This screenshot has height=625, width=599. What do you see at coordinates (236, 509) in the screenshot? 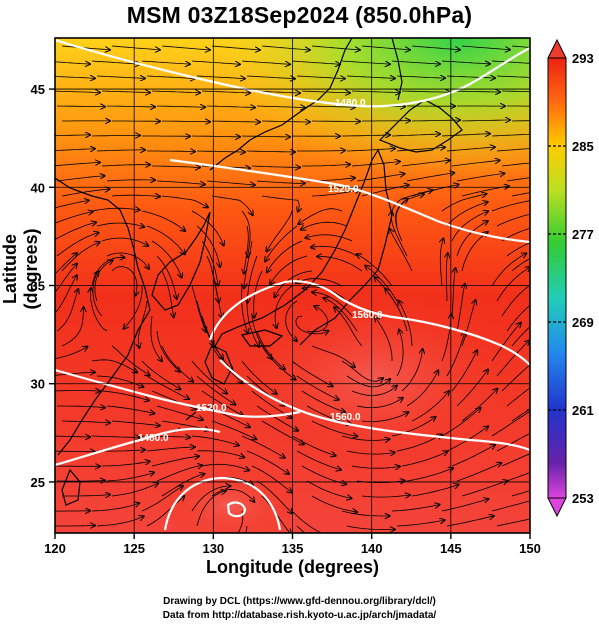
I see `contour-typhoon-eye` at bounding box center [236, 509].